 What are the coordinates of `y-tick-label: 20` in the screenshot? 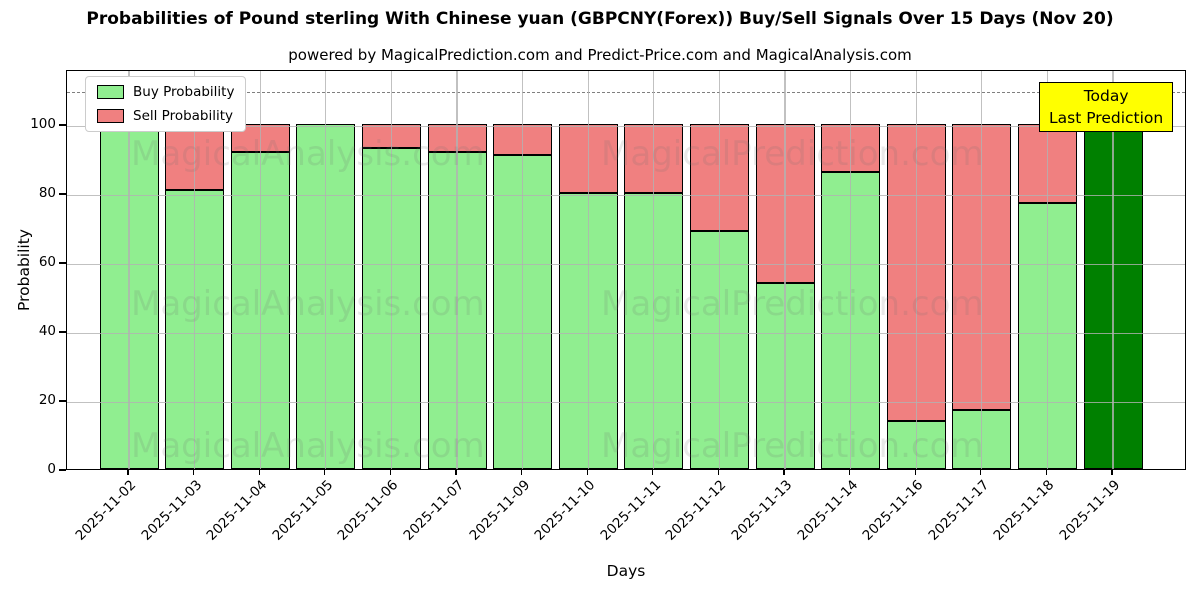 It's located at (47, 400).